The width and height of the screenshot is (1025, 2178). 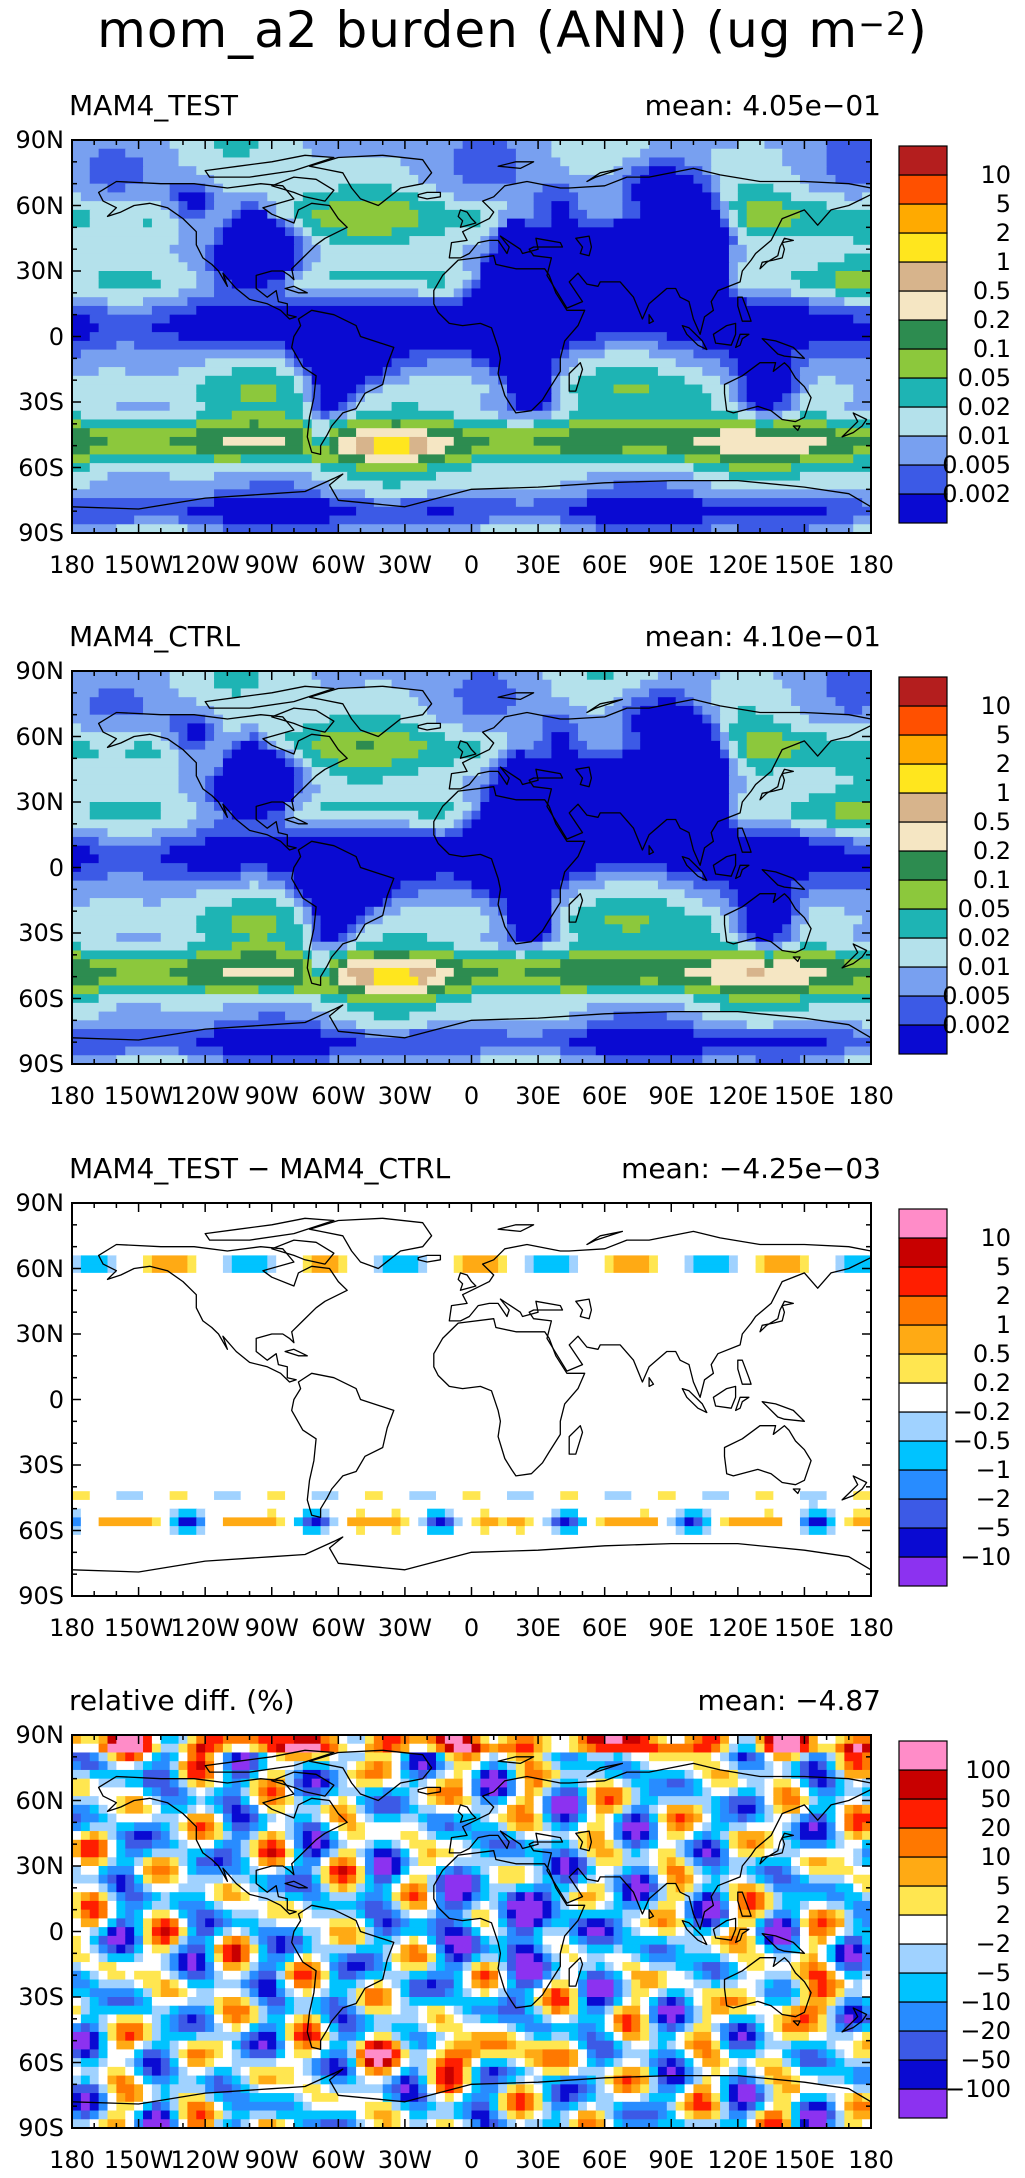 I want to click on colorbar-level-label: 0.1, so click(x=992, y=349).